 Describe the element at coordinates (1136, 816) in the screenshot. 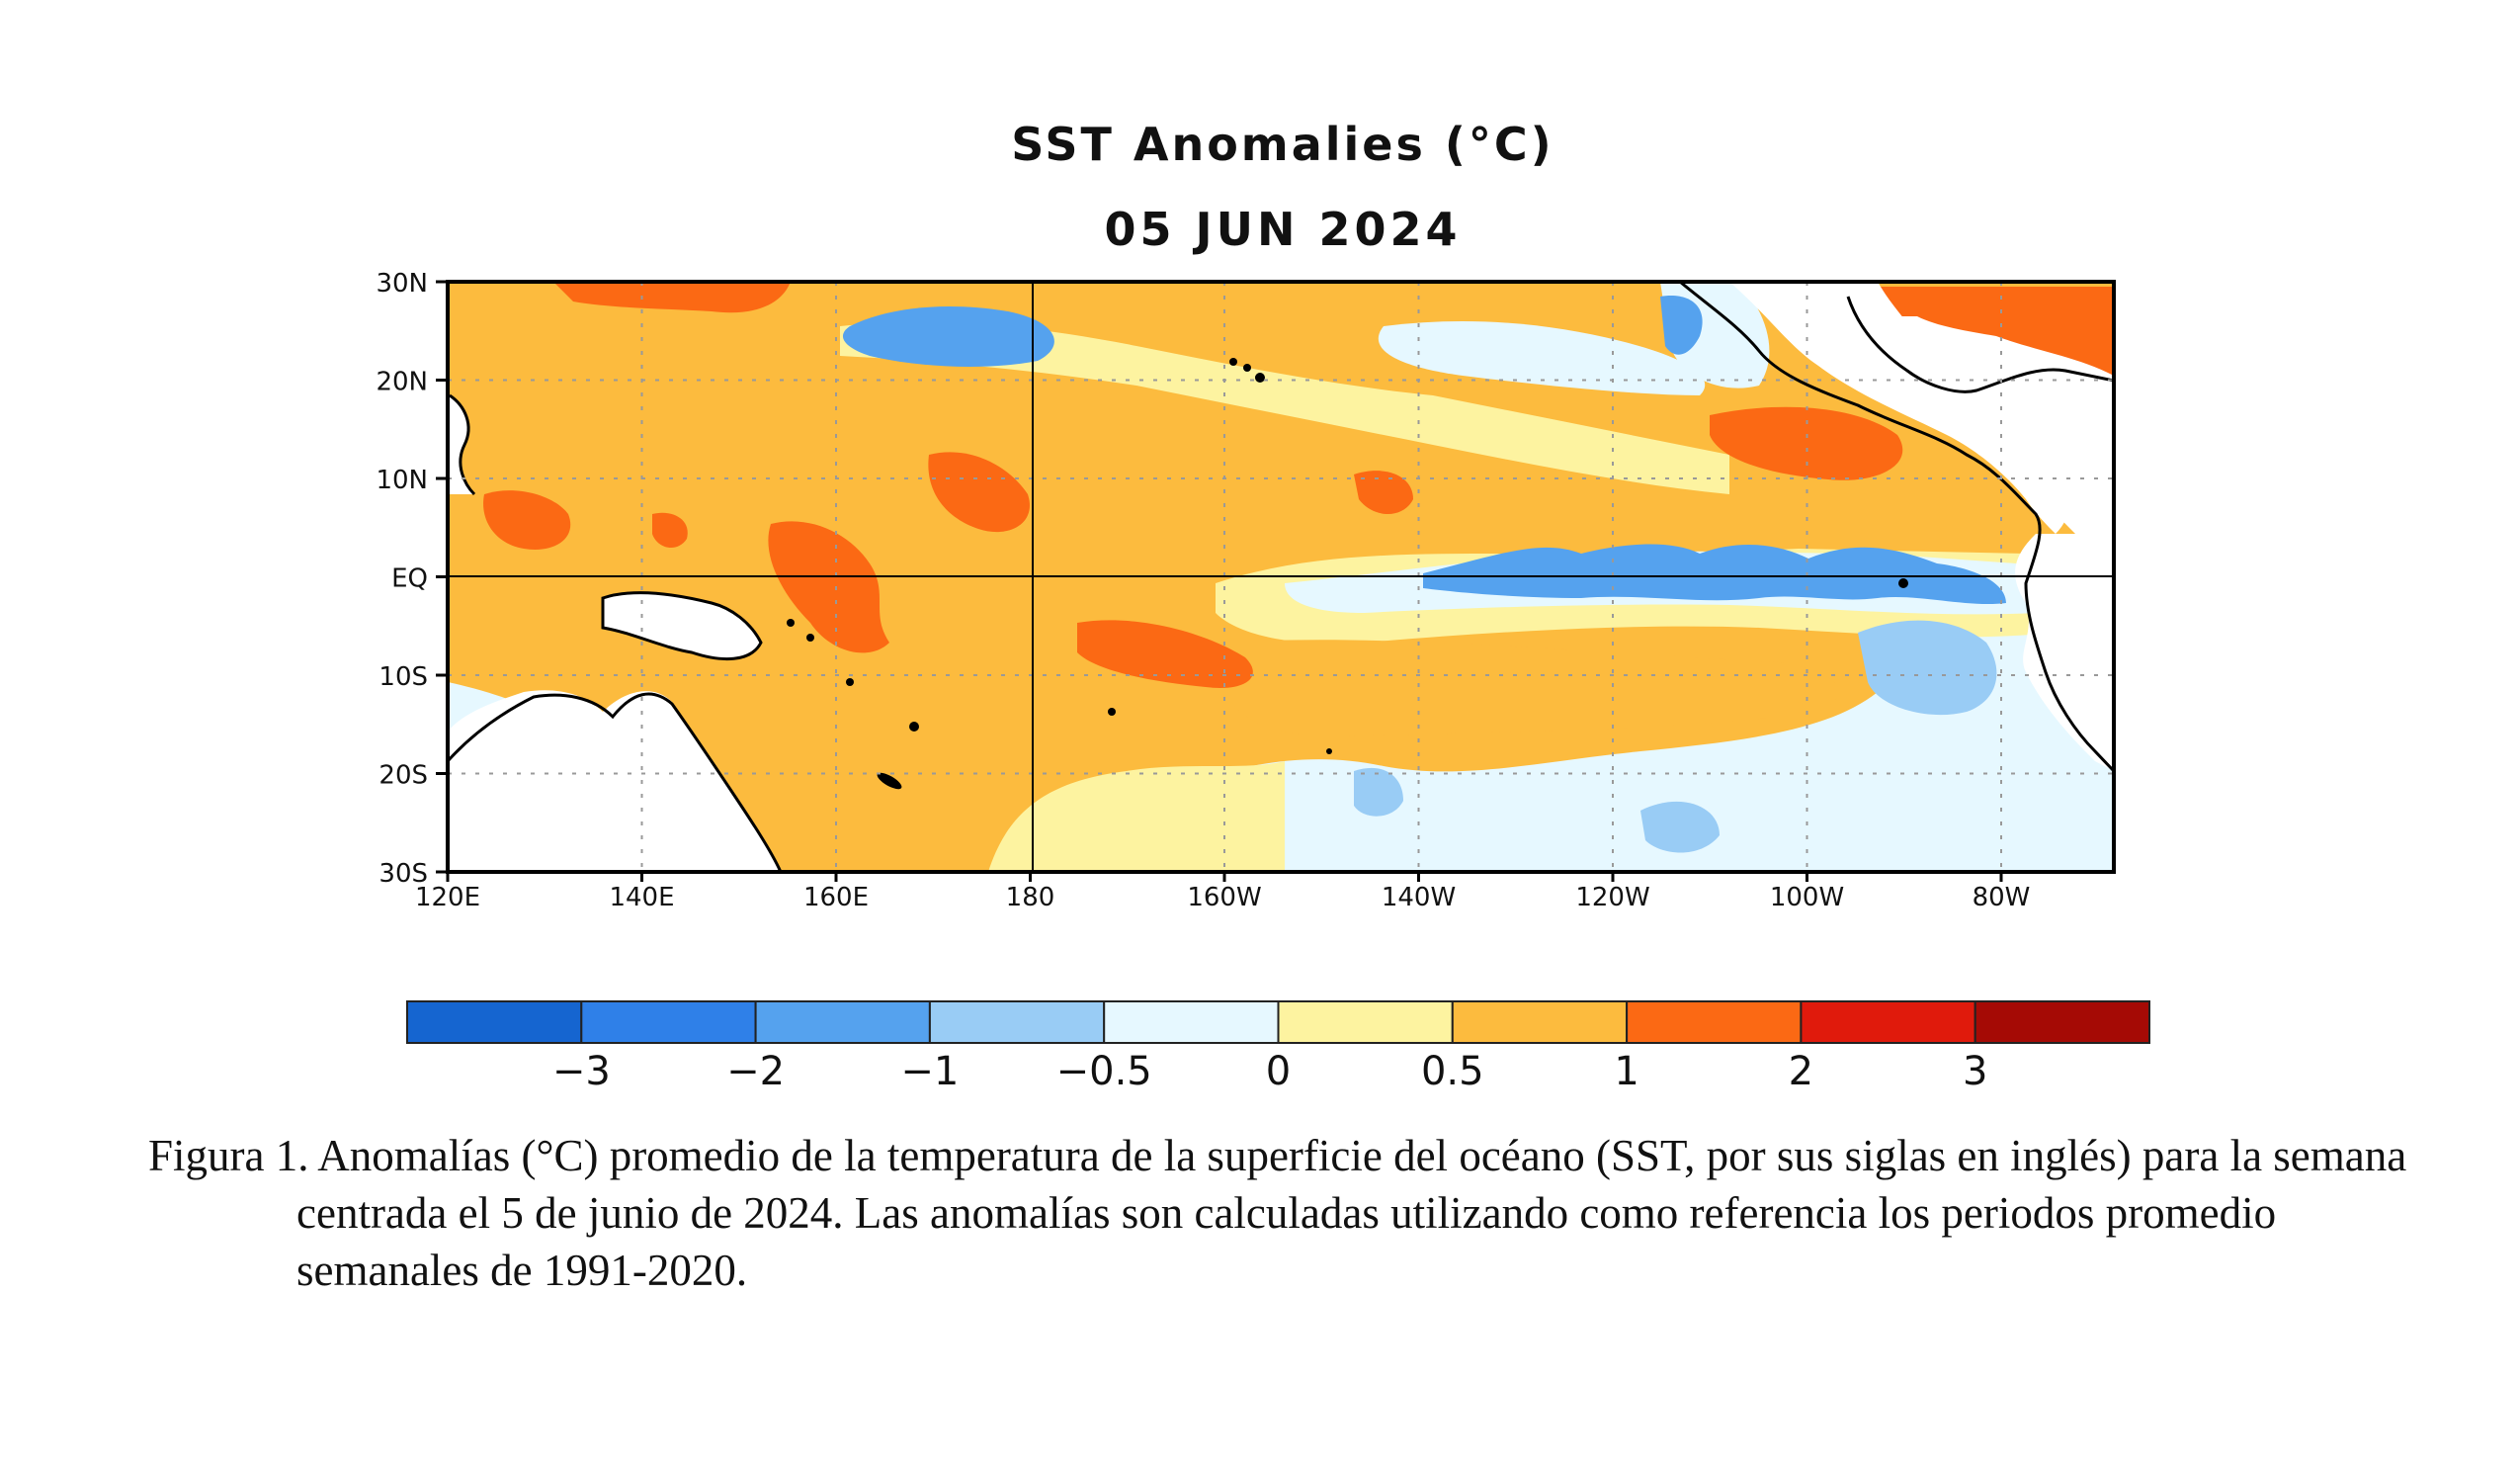

I see `region-south-pale-yellow` at that location.